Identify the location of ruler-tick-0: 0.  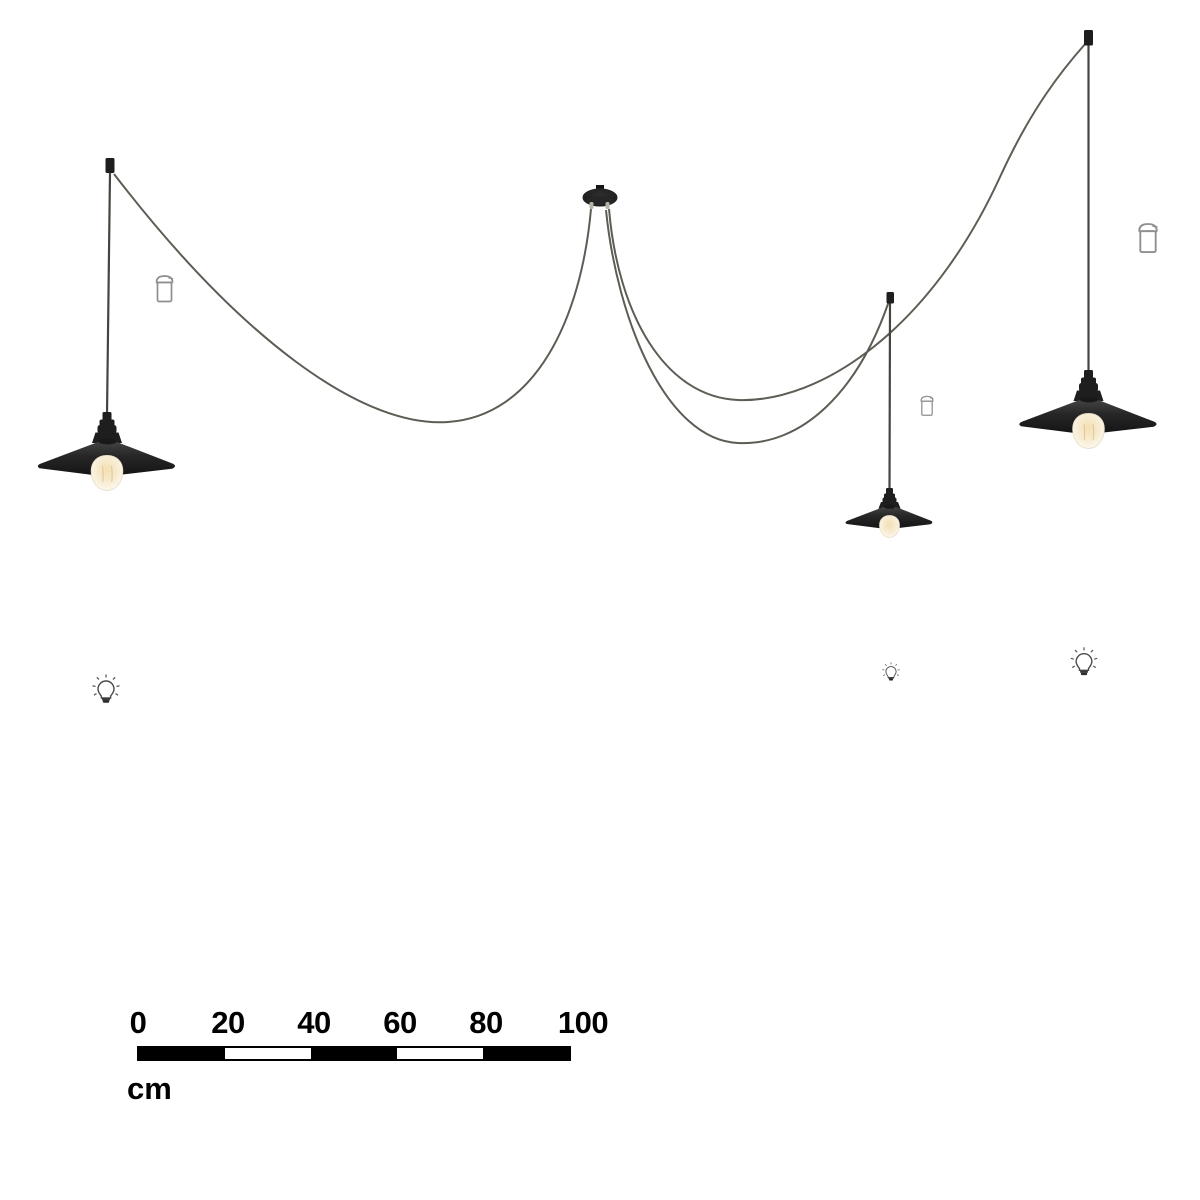
(138, 1022).